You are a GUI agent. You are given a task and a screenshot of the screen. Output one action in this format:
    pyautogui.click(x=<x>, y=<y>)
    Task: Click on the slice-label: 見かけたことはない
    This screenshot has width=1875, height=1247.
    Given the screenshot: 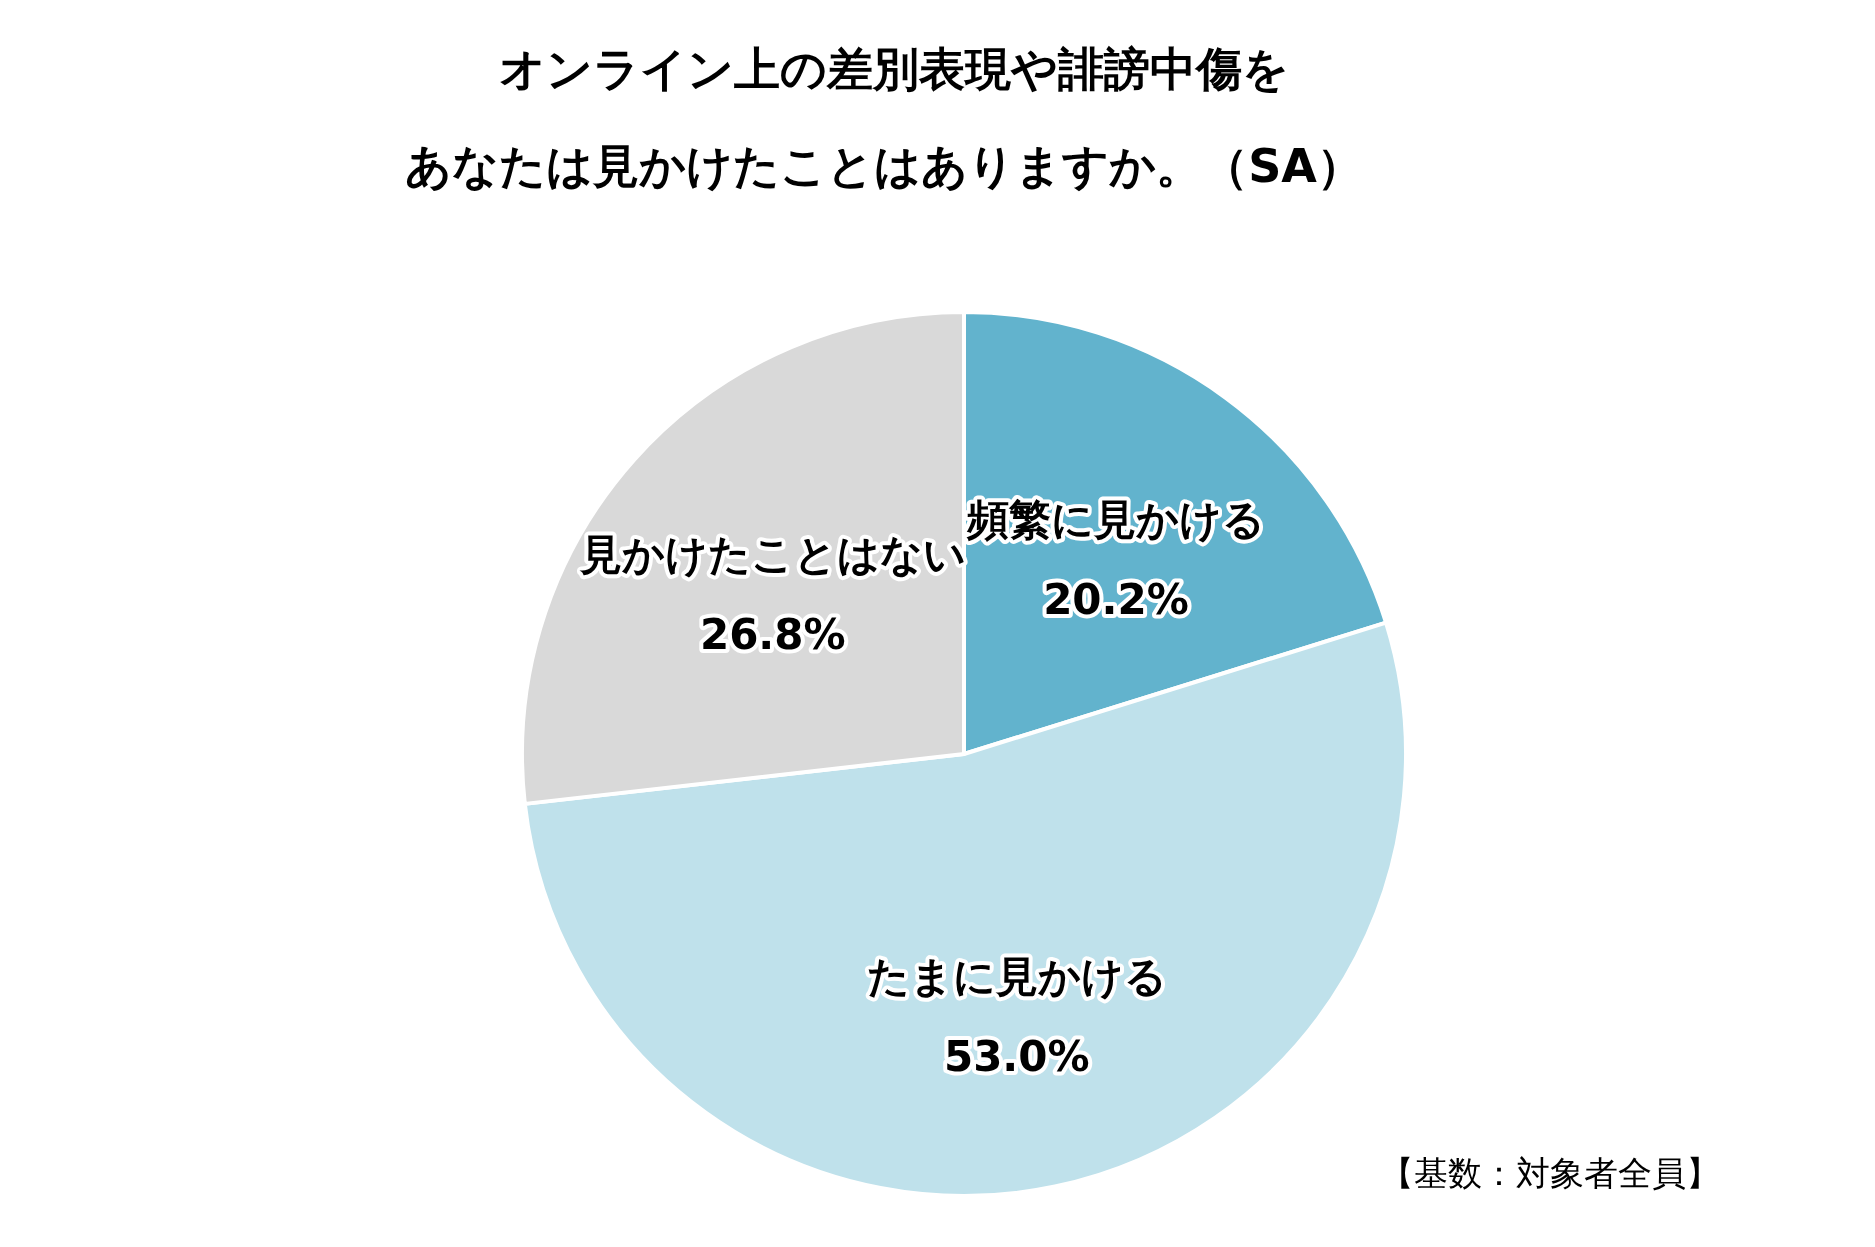 What is the action you would take?
    pyautogui.click(x=772, y=555)
    